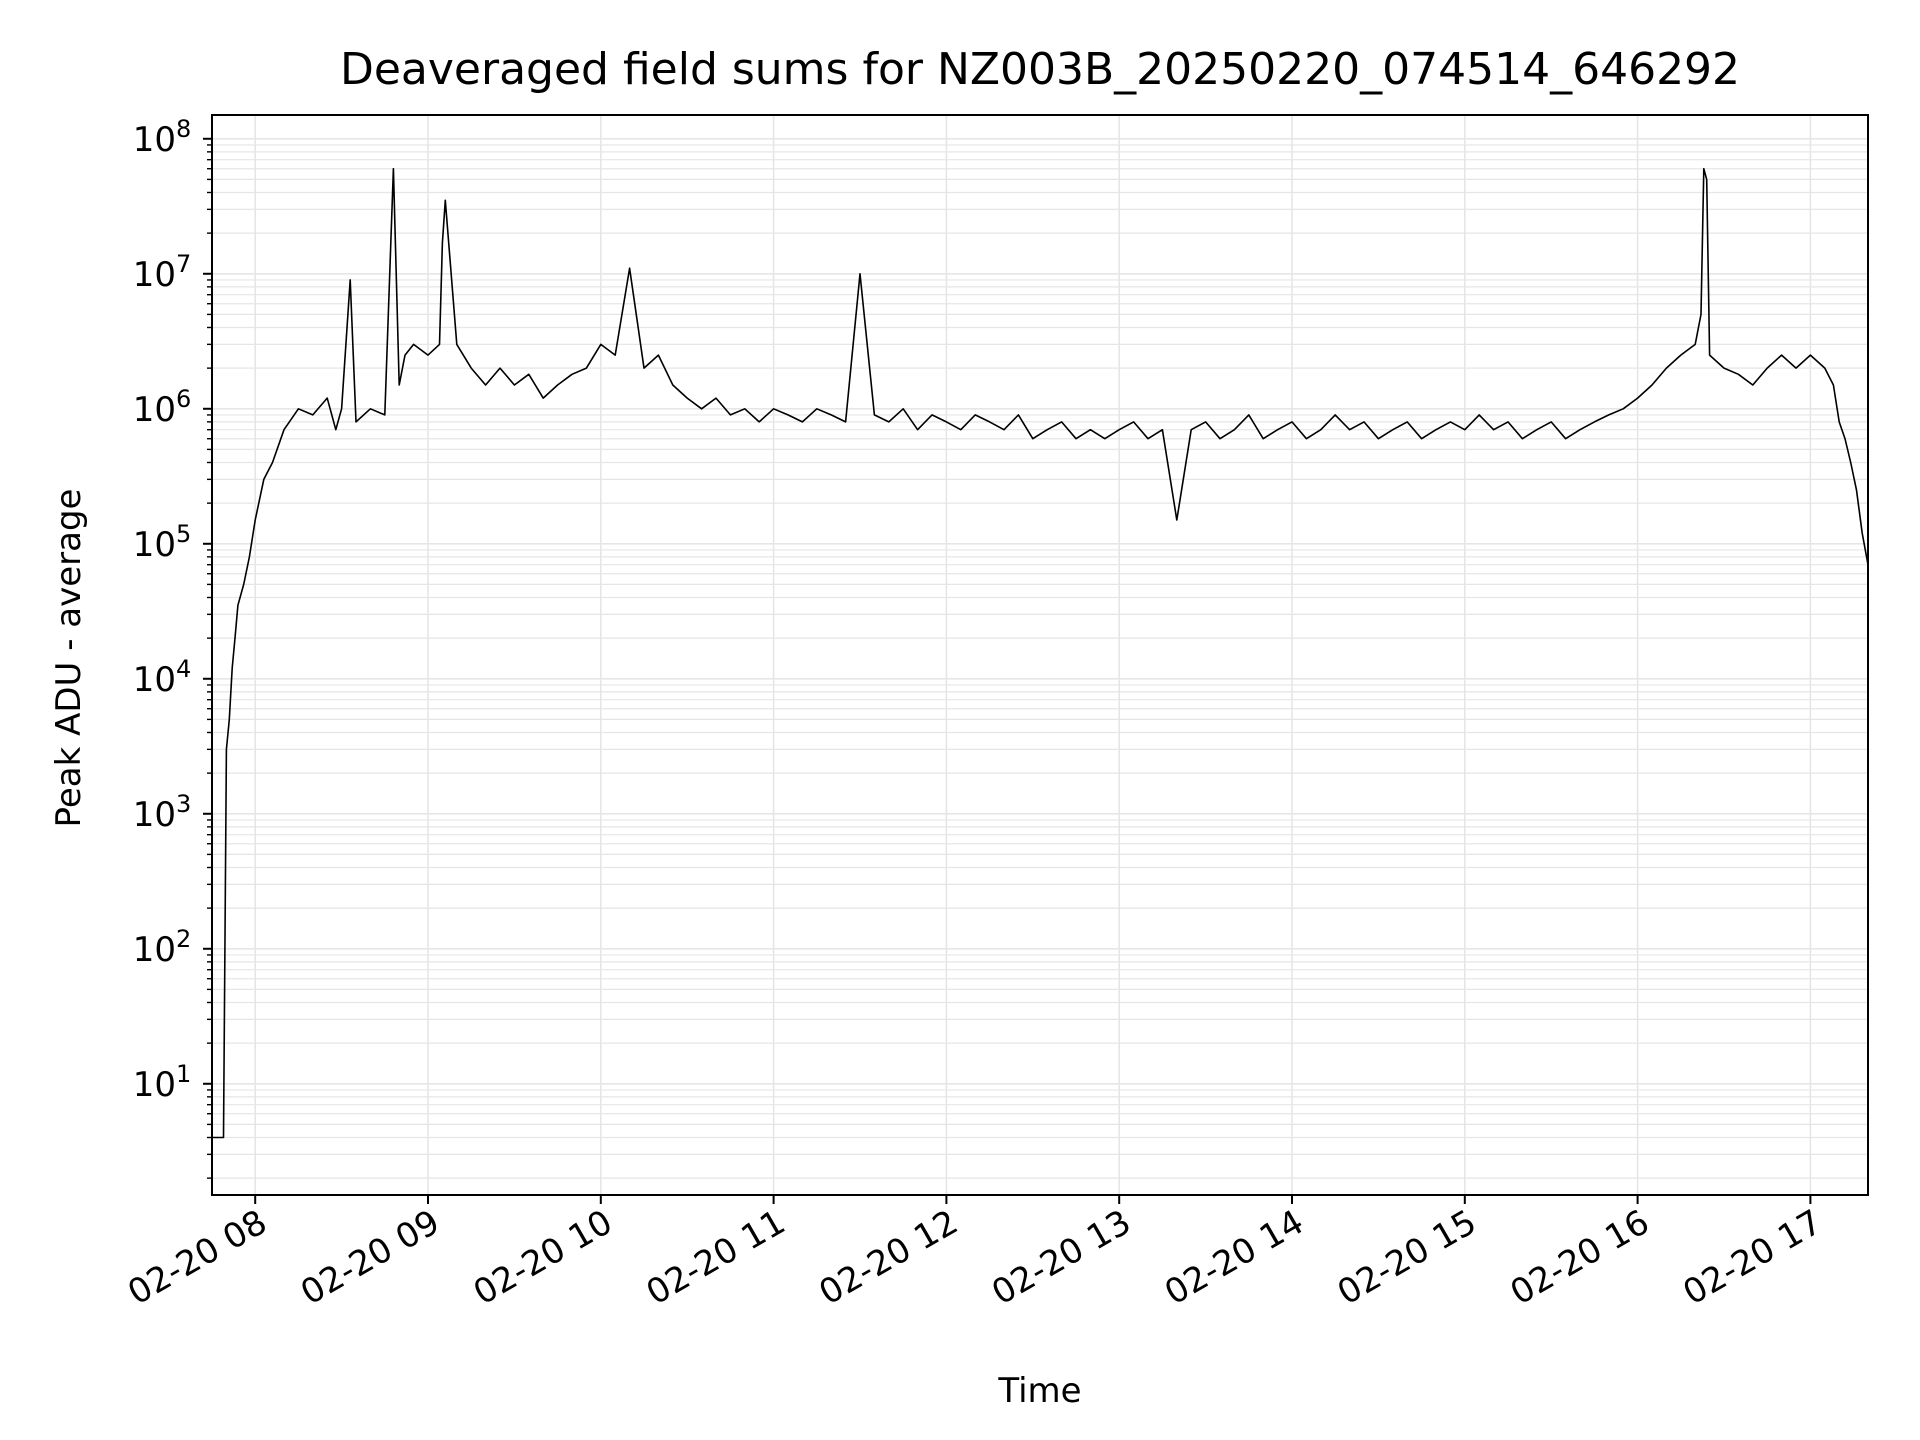 The width and height of the screenshot is (1920, 1440). Describe the element at coordinates (183, 939) in the screenshot. I see `y-tick-exponent: 2` at that location.